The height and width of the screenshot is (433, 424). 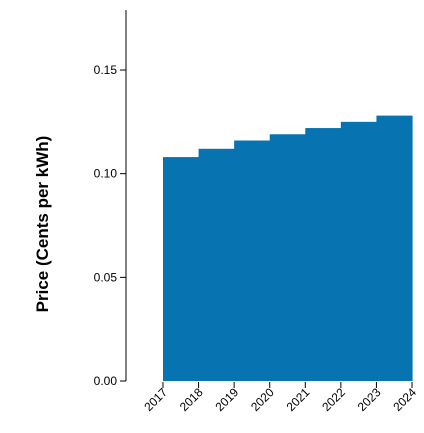 I want to click on y-tick-label: 0.10, so click(x=106, y=174).